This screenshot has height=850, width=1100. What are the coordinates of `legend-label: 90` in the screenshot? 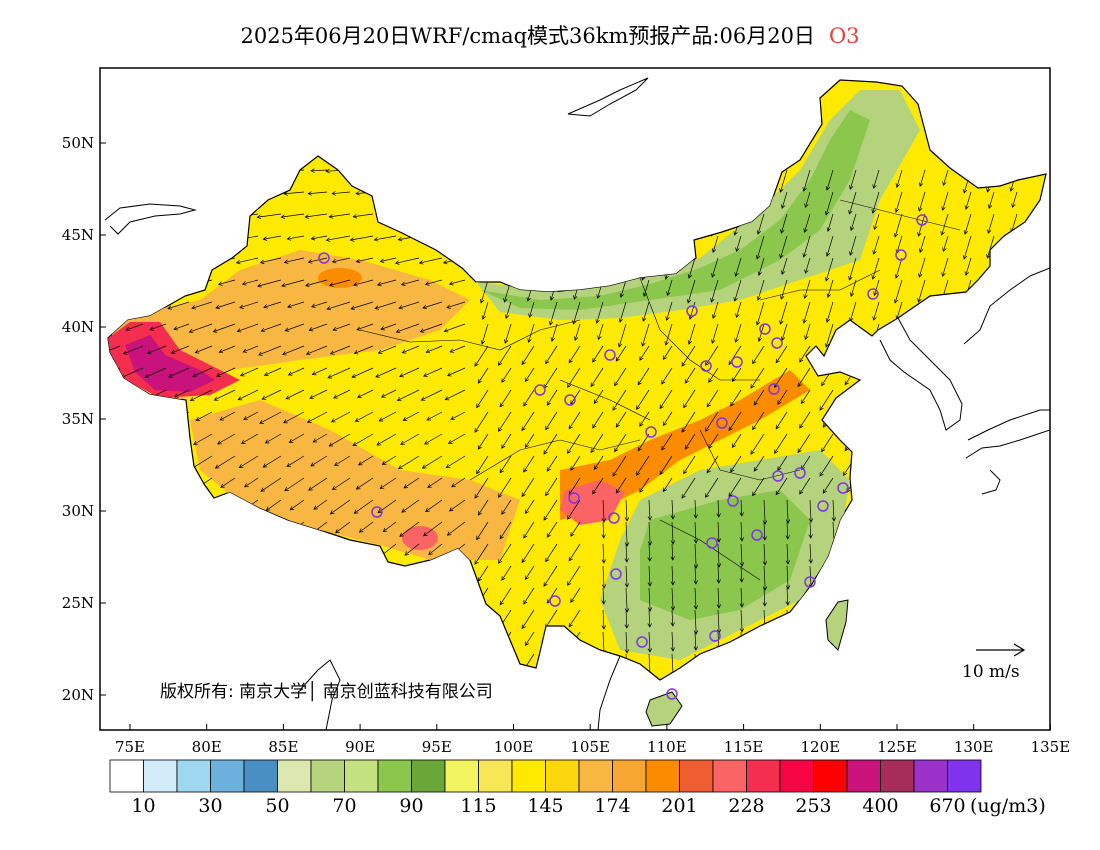 It's located at (411, 806).